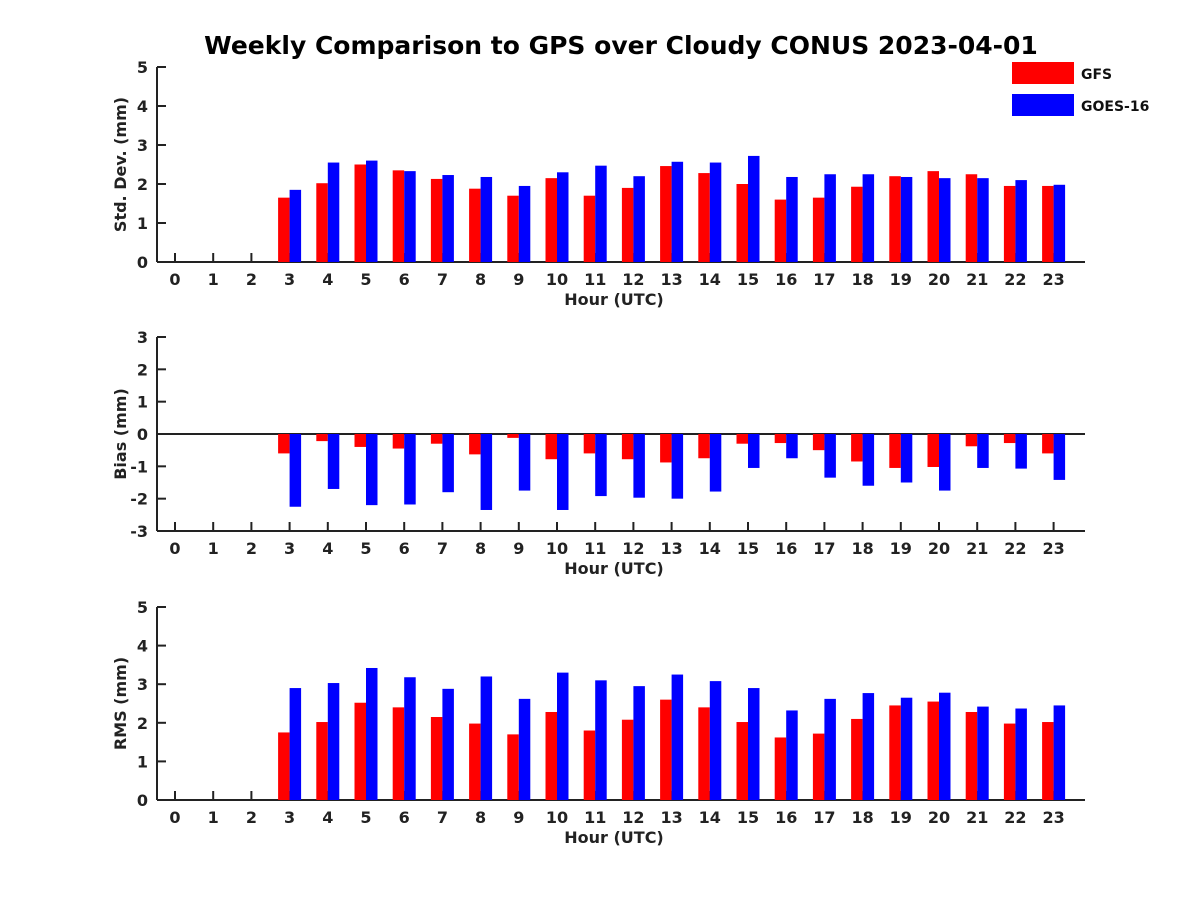 The height and width of the screenshot is (900, 1200). I want to click on legend-label: GFS, so click(1096, 75).